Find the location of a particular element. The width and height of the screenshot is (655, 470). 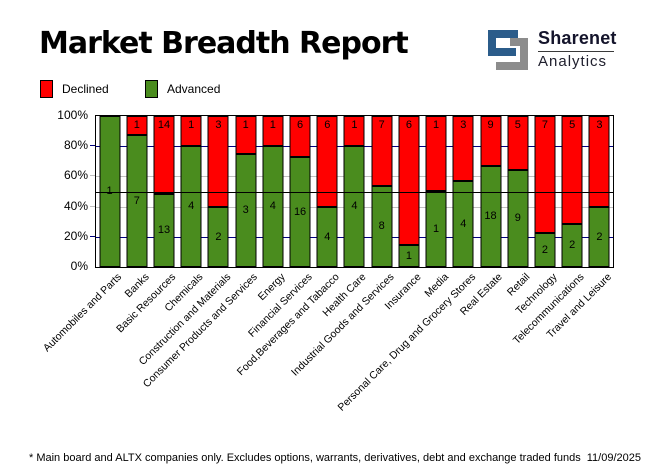

legend-item-advanced: Advanced is located at coordinates (182, 89).